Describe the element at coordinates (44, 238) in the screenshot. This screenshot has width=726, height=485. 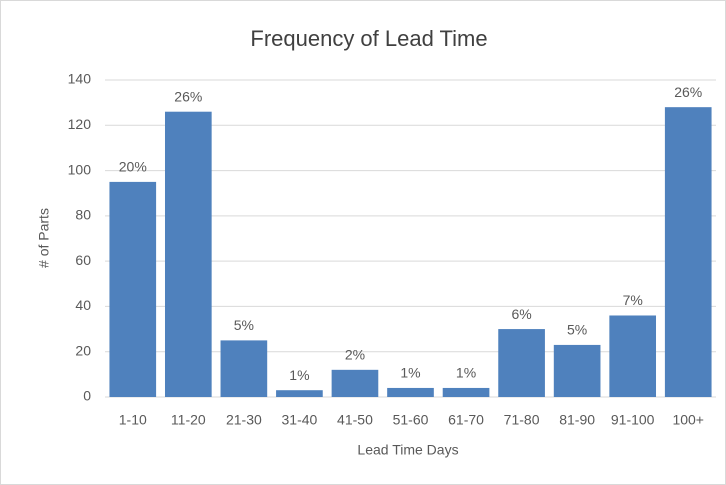
I see `y-axis-title: # of Parts` at that location.